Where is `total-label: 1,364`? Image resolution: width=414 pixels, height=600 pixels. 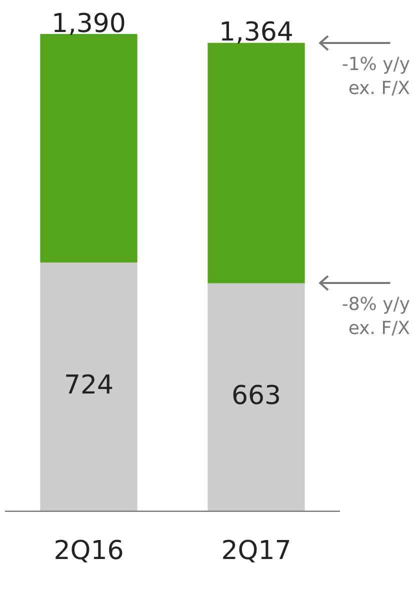 total-label: 1,364 is located at coordinates (256, 33).